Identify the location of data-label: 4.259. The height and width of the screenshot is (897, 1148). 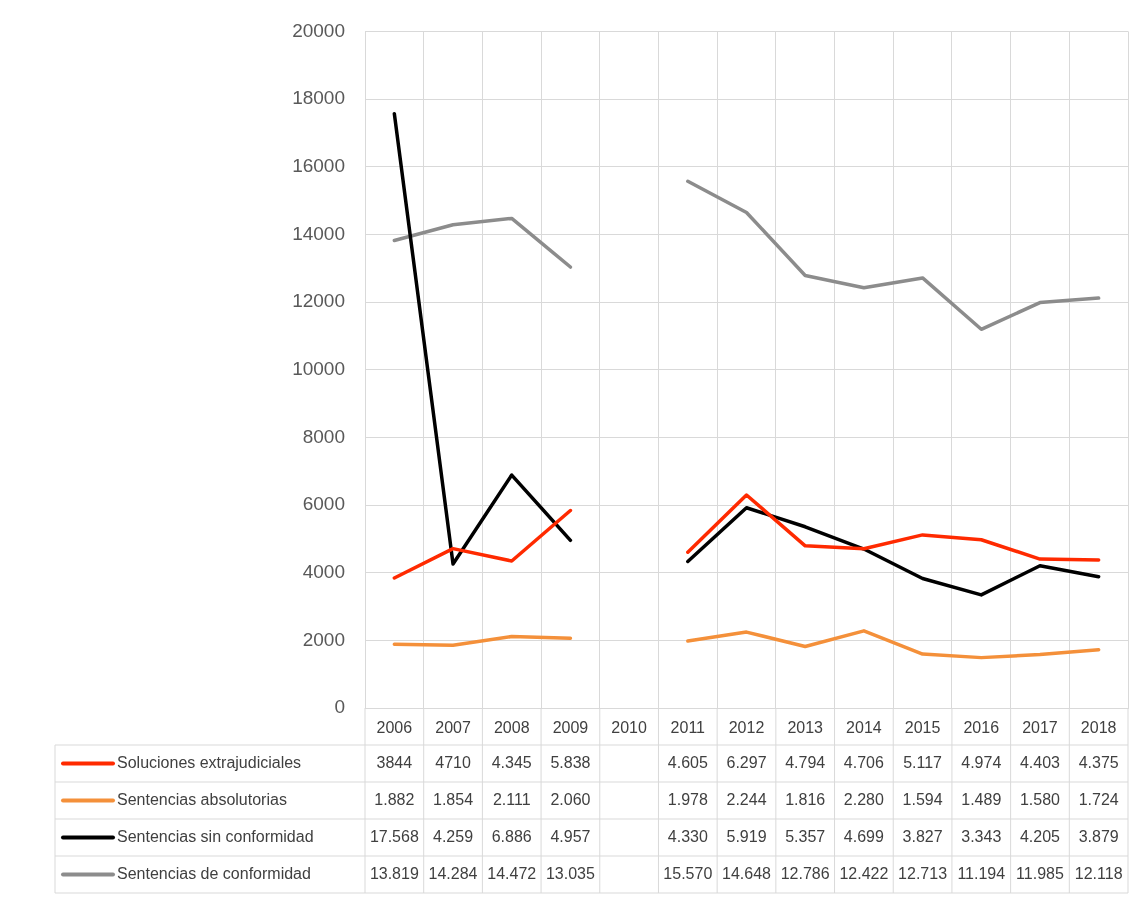
(453, 836).